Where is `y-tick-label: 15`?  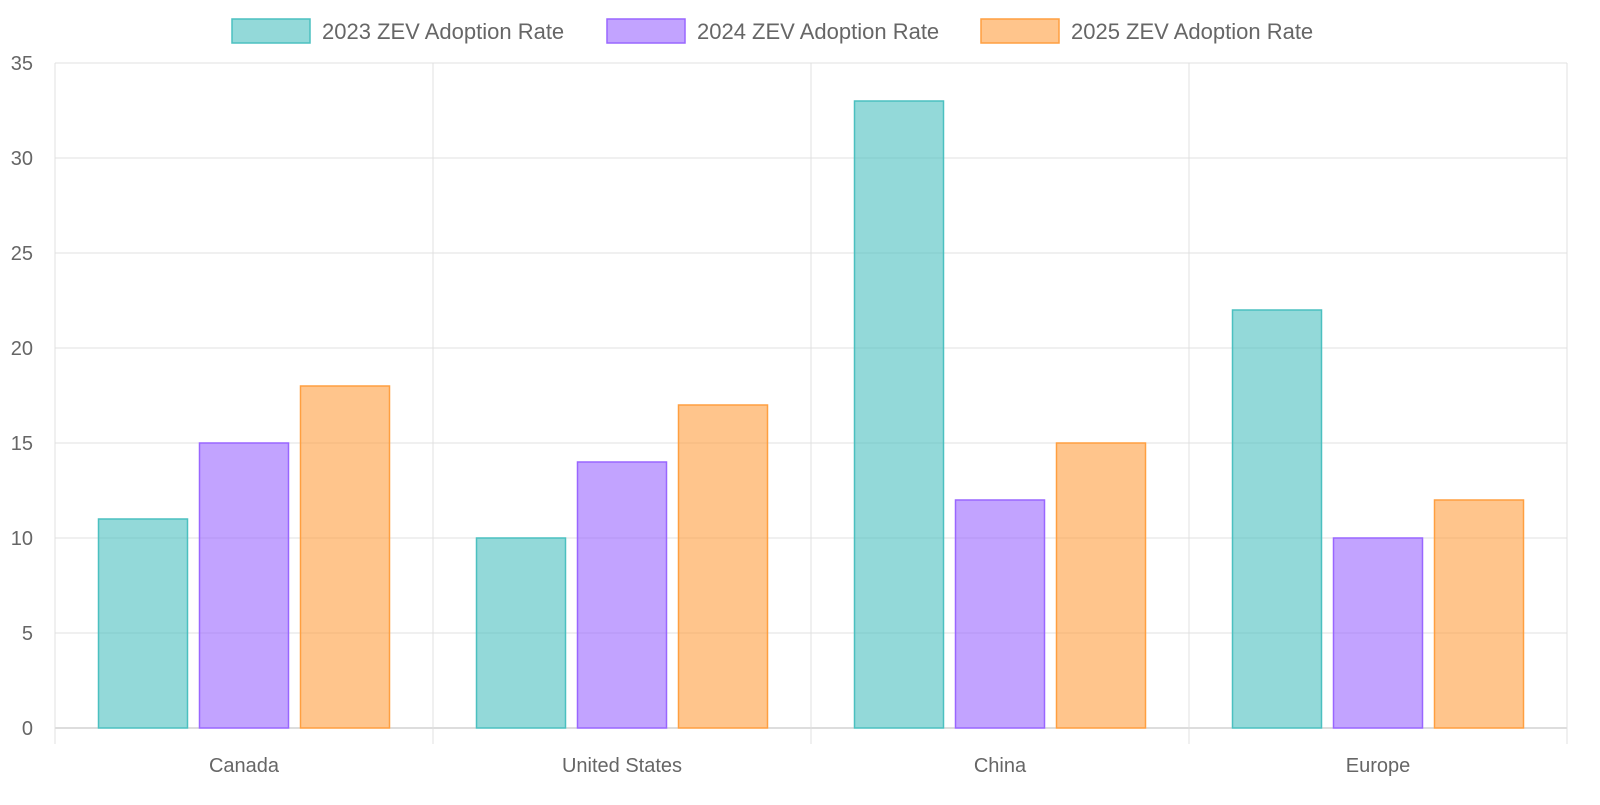
y-tick-label: 15 is located at coordinates (22, 444).